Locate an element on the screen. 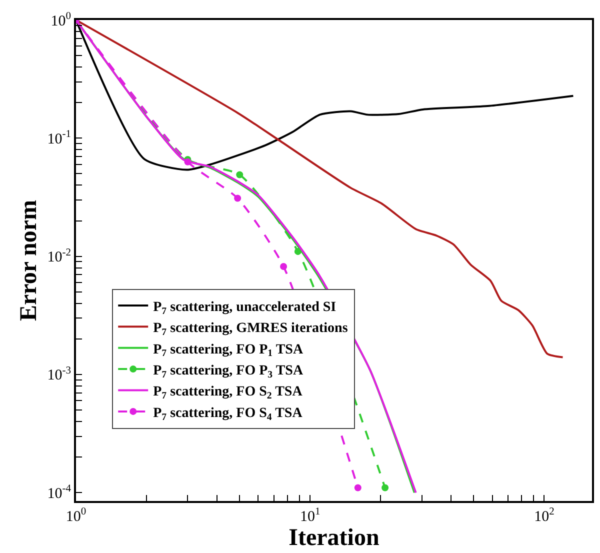 This screenshot has height=553, width=600. y-tick-label: 10$^{-2}$ is located at coordinates (59, 256).